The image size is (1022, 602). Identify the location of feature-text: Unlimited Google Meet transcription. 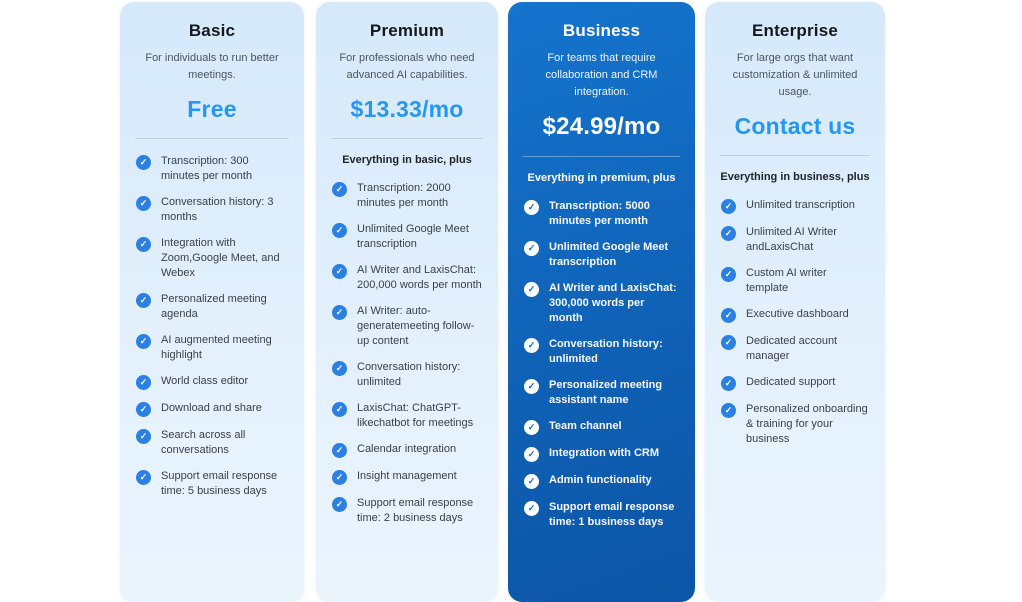
(413, 237).